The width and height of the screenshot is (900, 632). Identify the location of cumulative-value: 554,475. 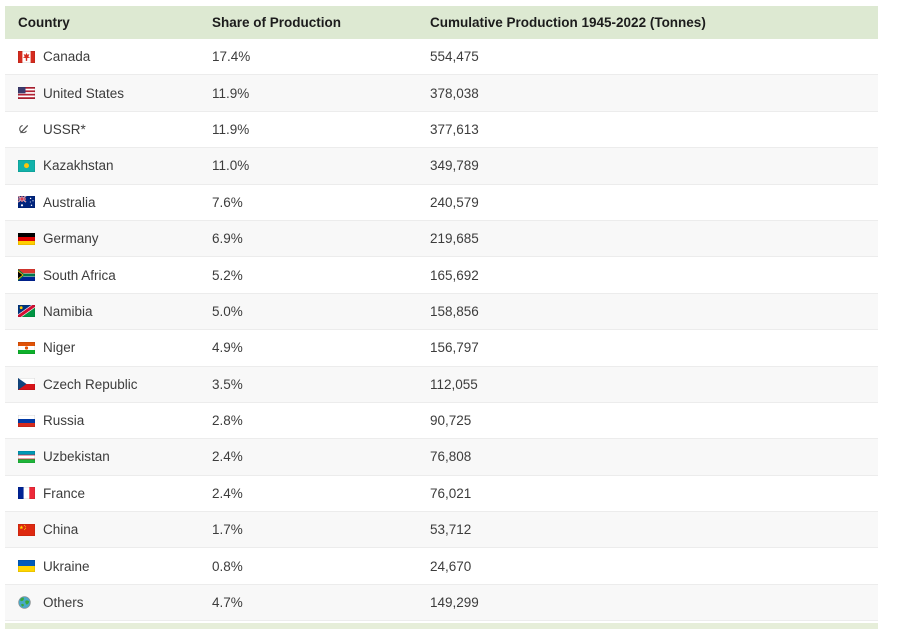
(454, 57).